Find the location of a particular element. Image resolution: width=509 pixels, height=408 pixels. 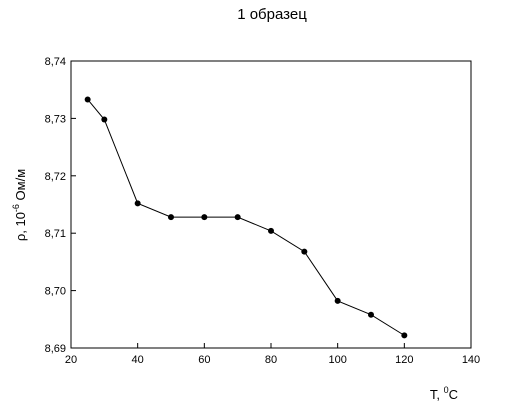

y-tick-label: 8,70 is located at coordinates (55, 292).